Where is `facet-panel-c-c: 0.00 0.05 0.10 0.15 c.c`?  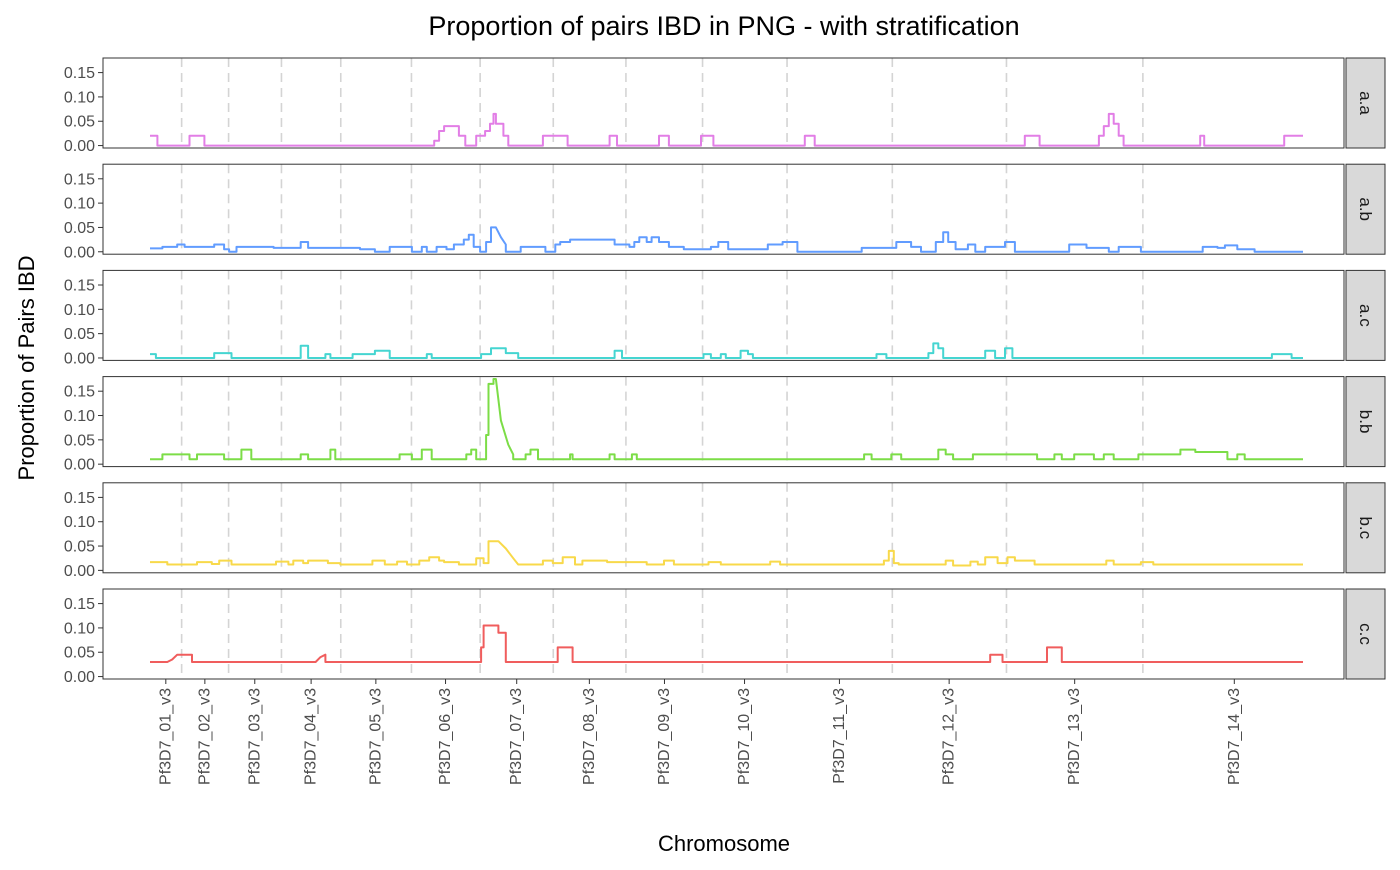
facet-panel-c-c: 0.00 0.05 0.10 0.15 c.c is located at coordinates (725, 637).